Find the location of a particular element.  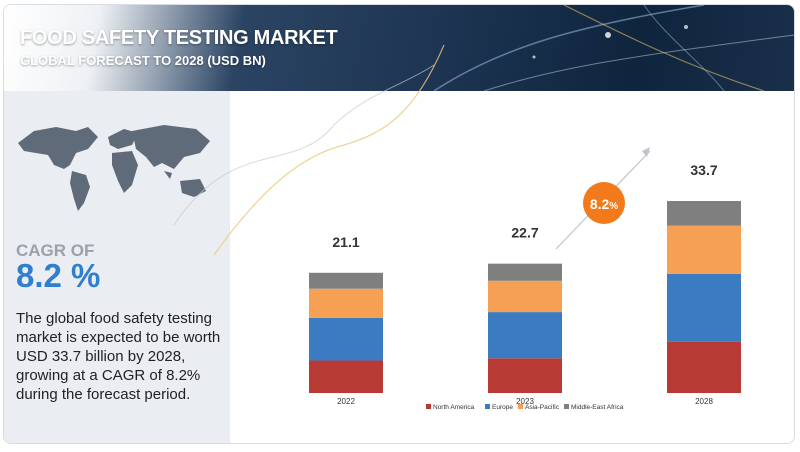

bar-2023-middle-east-africa is located at coordinates (525, 272).